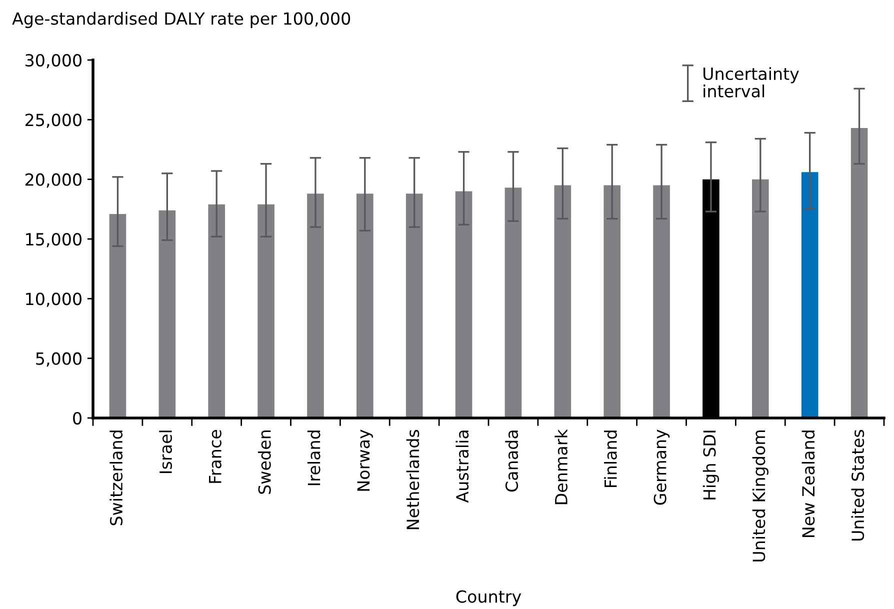 This screenshot has height=609, width=894. Describe the element at coordinates (181, 20) in the screenshot. I see `y-axis-title: Age-standardised DALY rate per 100,000` at that location.